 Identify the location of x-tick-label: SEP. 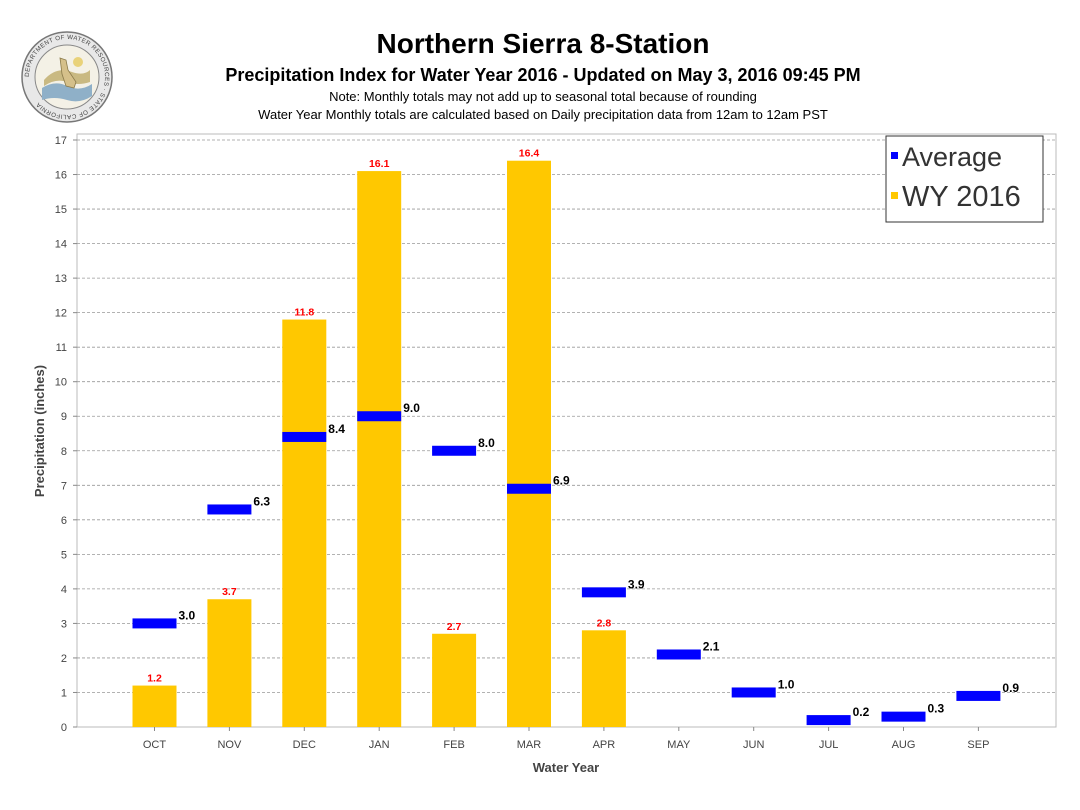
(978, 745).